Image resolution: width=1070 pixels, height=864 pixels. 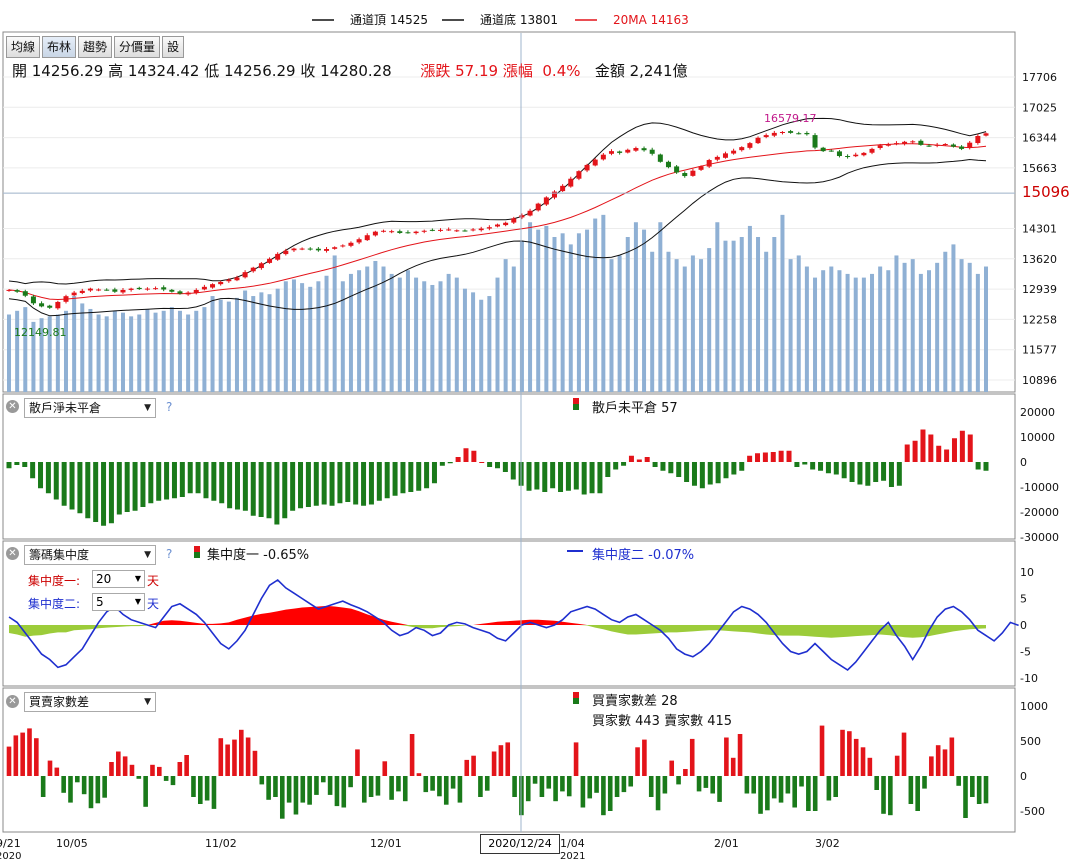 I want to click on tab-settings: 設, so click(x=173, y=47).